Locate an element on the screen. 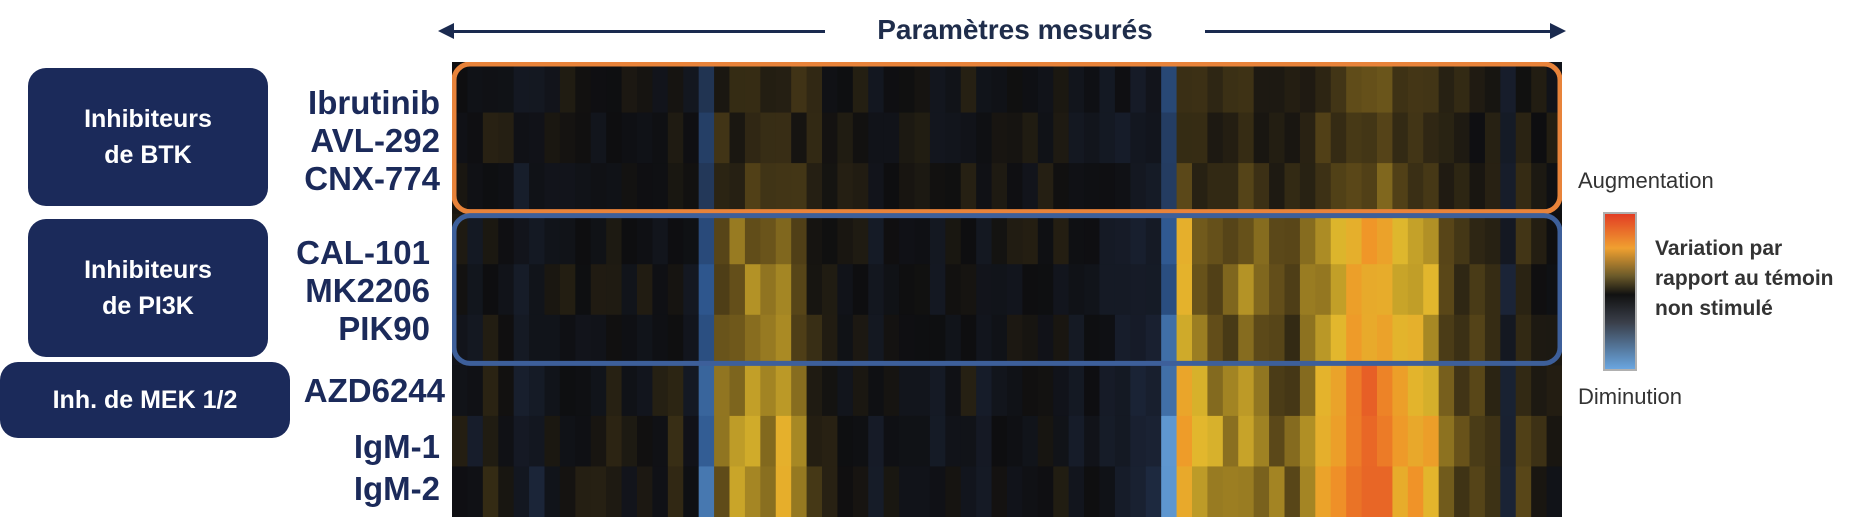 The image size is (1876, 530). legend-color-scale is located at coordinates (1620, 291).